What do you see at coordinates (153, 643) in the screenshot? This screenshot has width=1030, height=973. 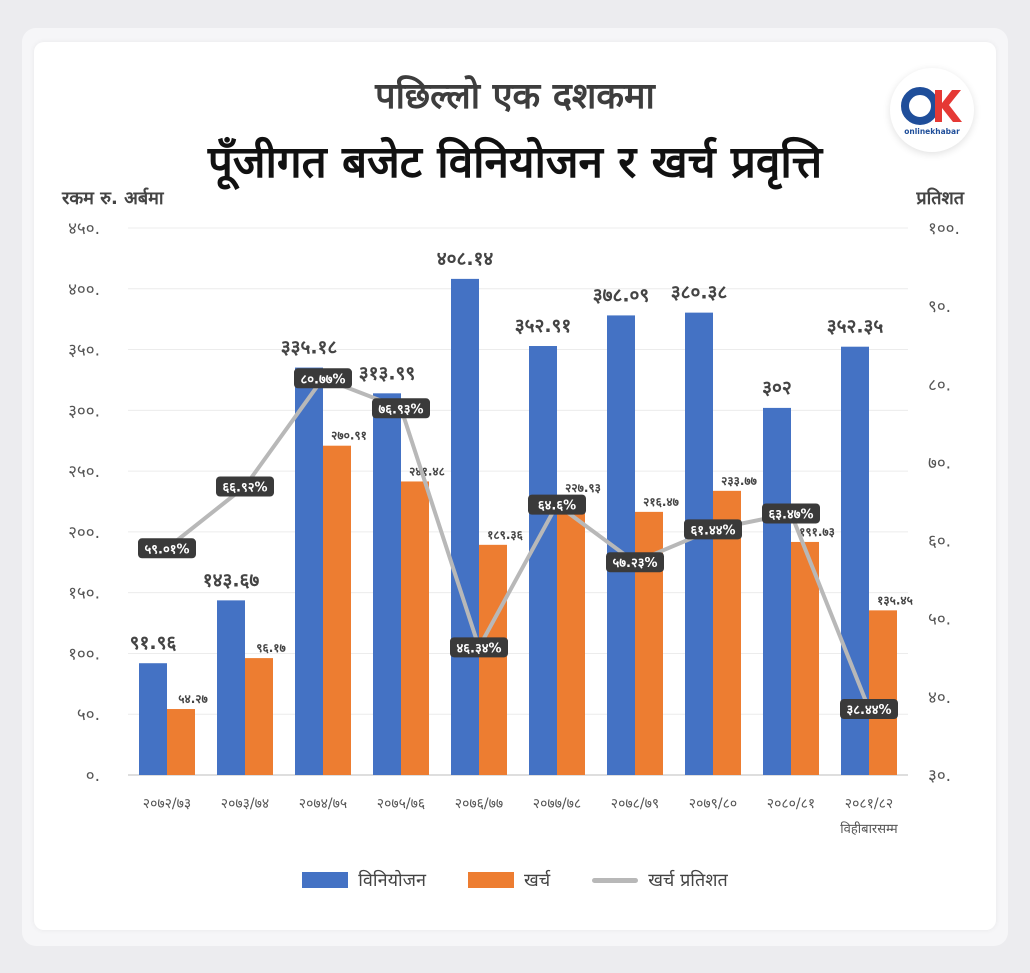 I see `bar-label-allocation: ९१.९६` at bounding box center [153, 643].